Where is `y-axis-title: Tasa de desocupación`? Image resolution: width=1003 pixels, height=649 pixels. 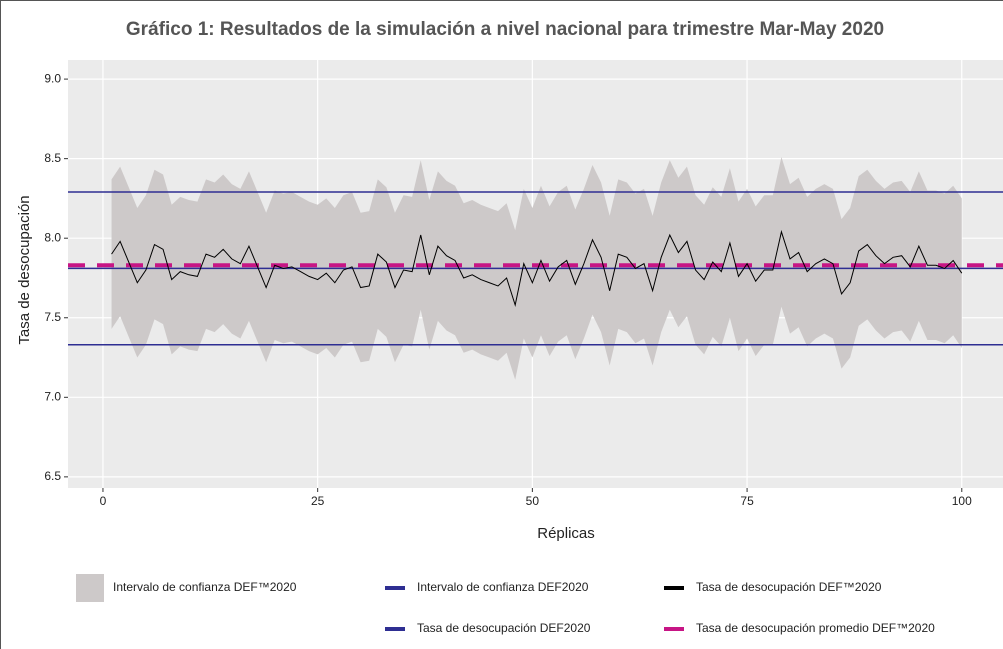 y-axis-title: Tasa de desocupación is located at coordinates (24, 269).